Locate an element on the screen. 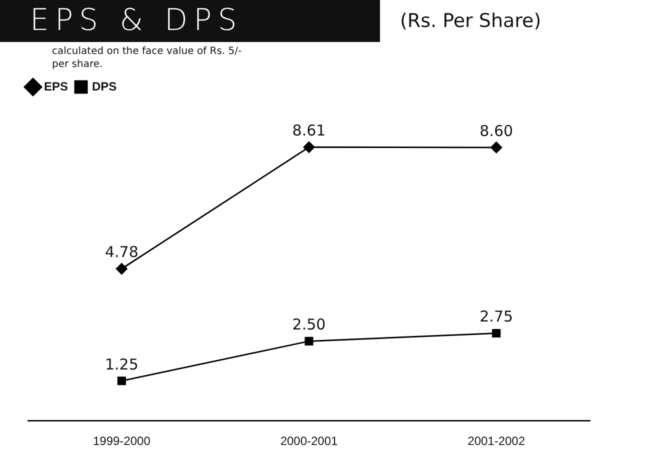  data-label: 2.50 is located at coordinates (309, 325).